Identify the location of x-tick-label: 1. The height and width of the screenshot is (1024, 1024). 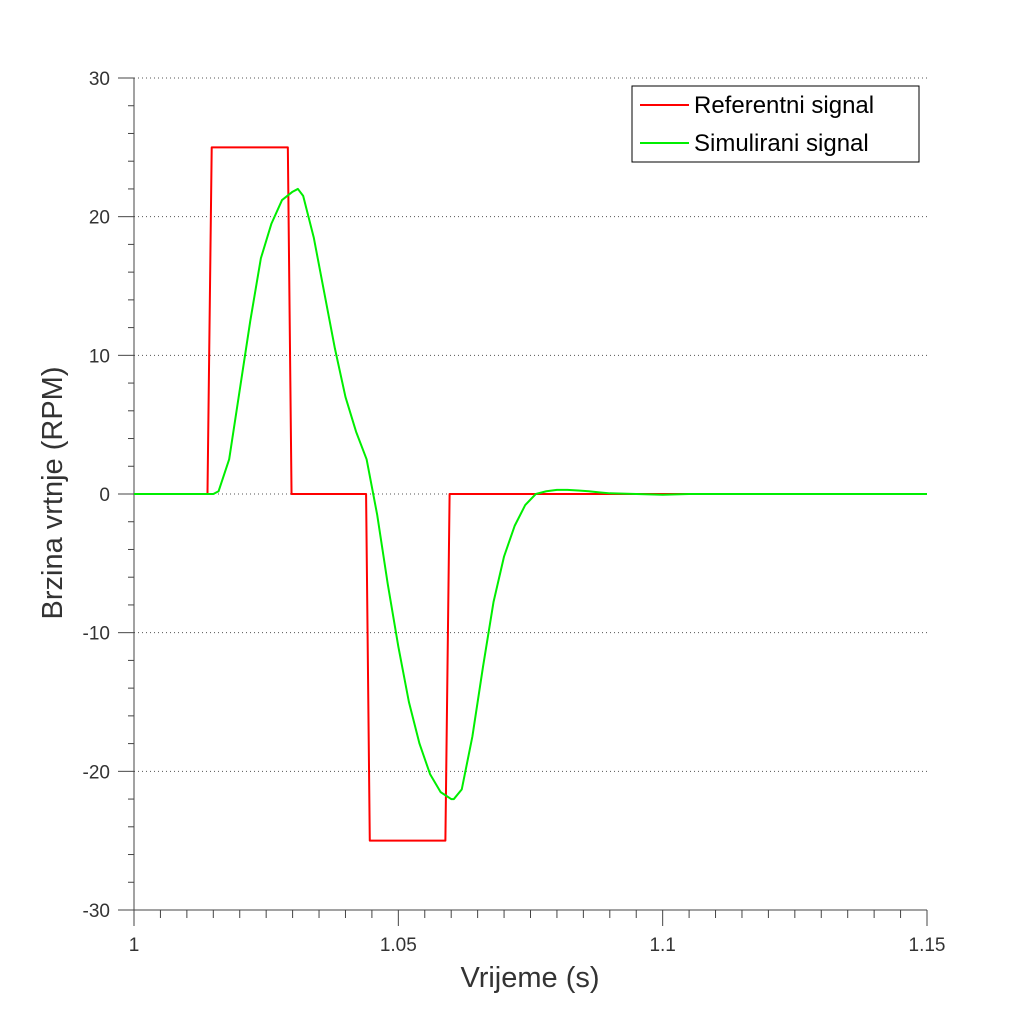
(134, 945).